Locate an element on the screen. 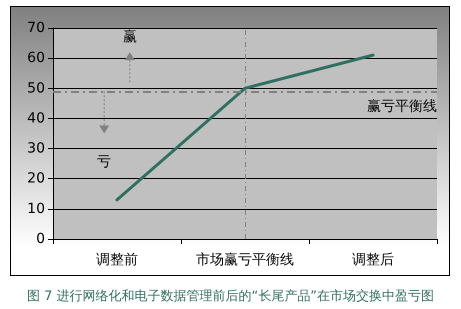 This screenshot has height=309, width=461. y-tick-label: 0 is located at coordinates (40, 239).